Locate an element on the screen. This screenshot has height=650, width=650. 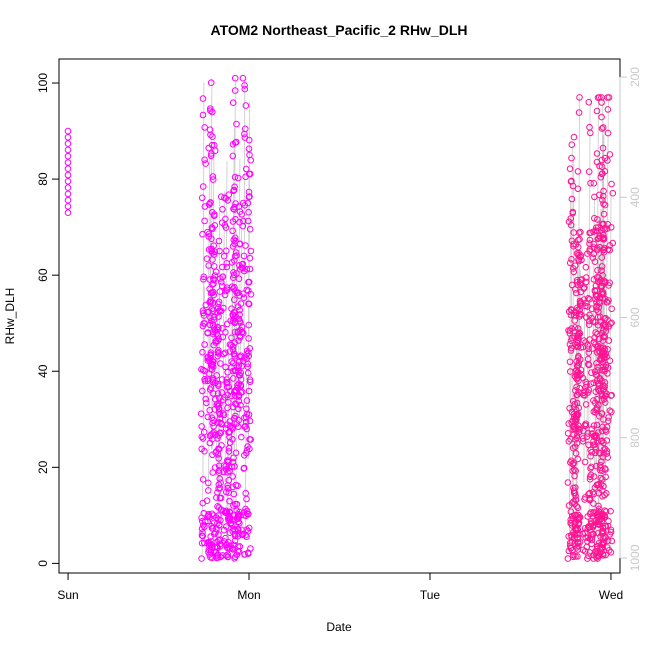
y-tick-label: 80 is located at coordinates (43, 179).